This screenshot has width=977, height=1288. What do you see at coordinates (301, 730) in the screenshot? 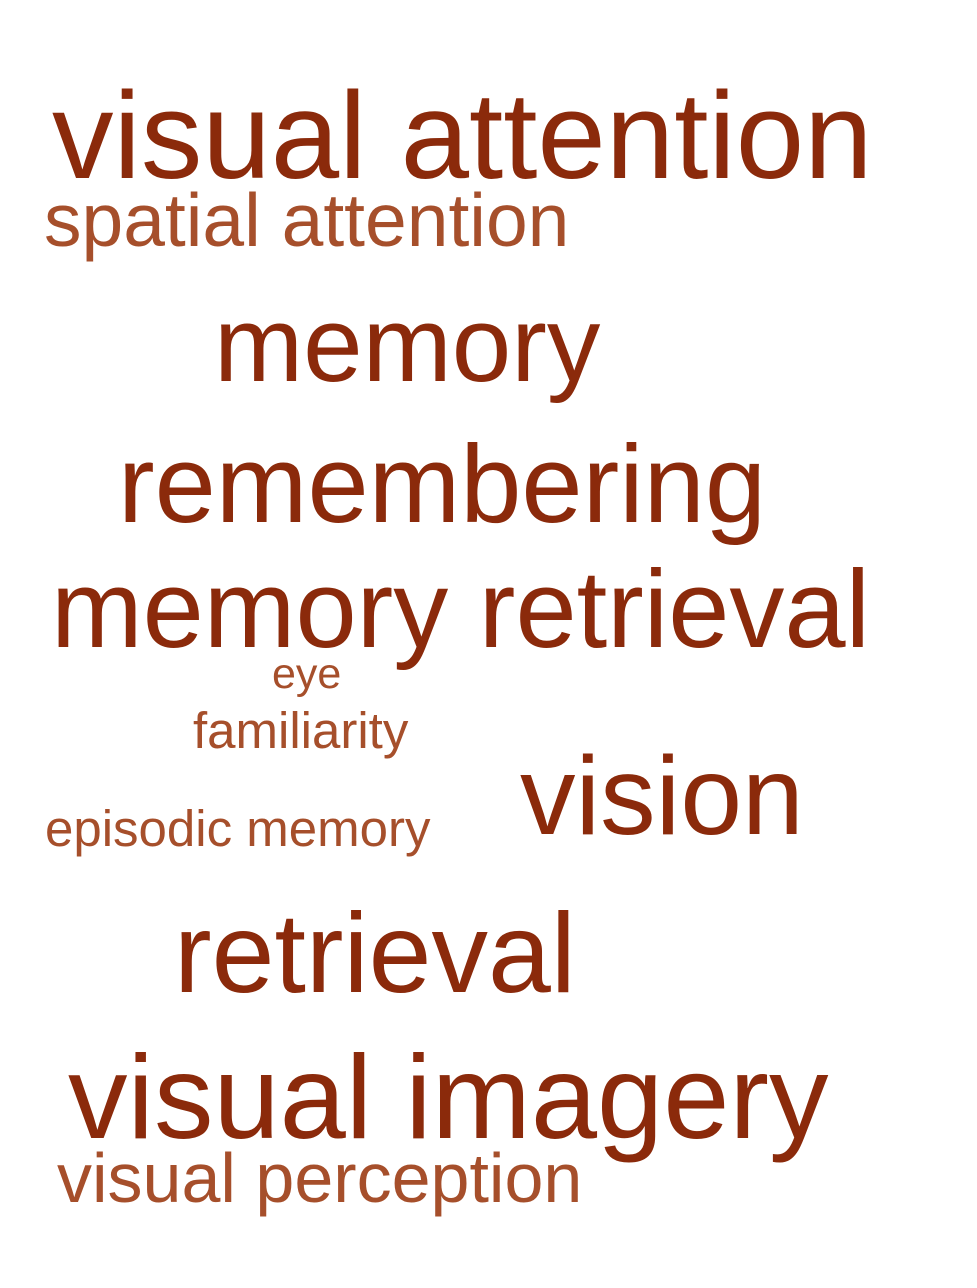
I see `word-familiarity: familiarity` at bounding box center [301, 730].